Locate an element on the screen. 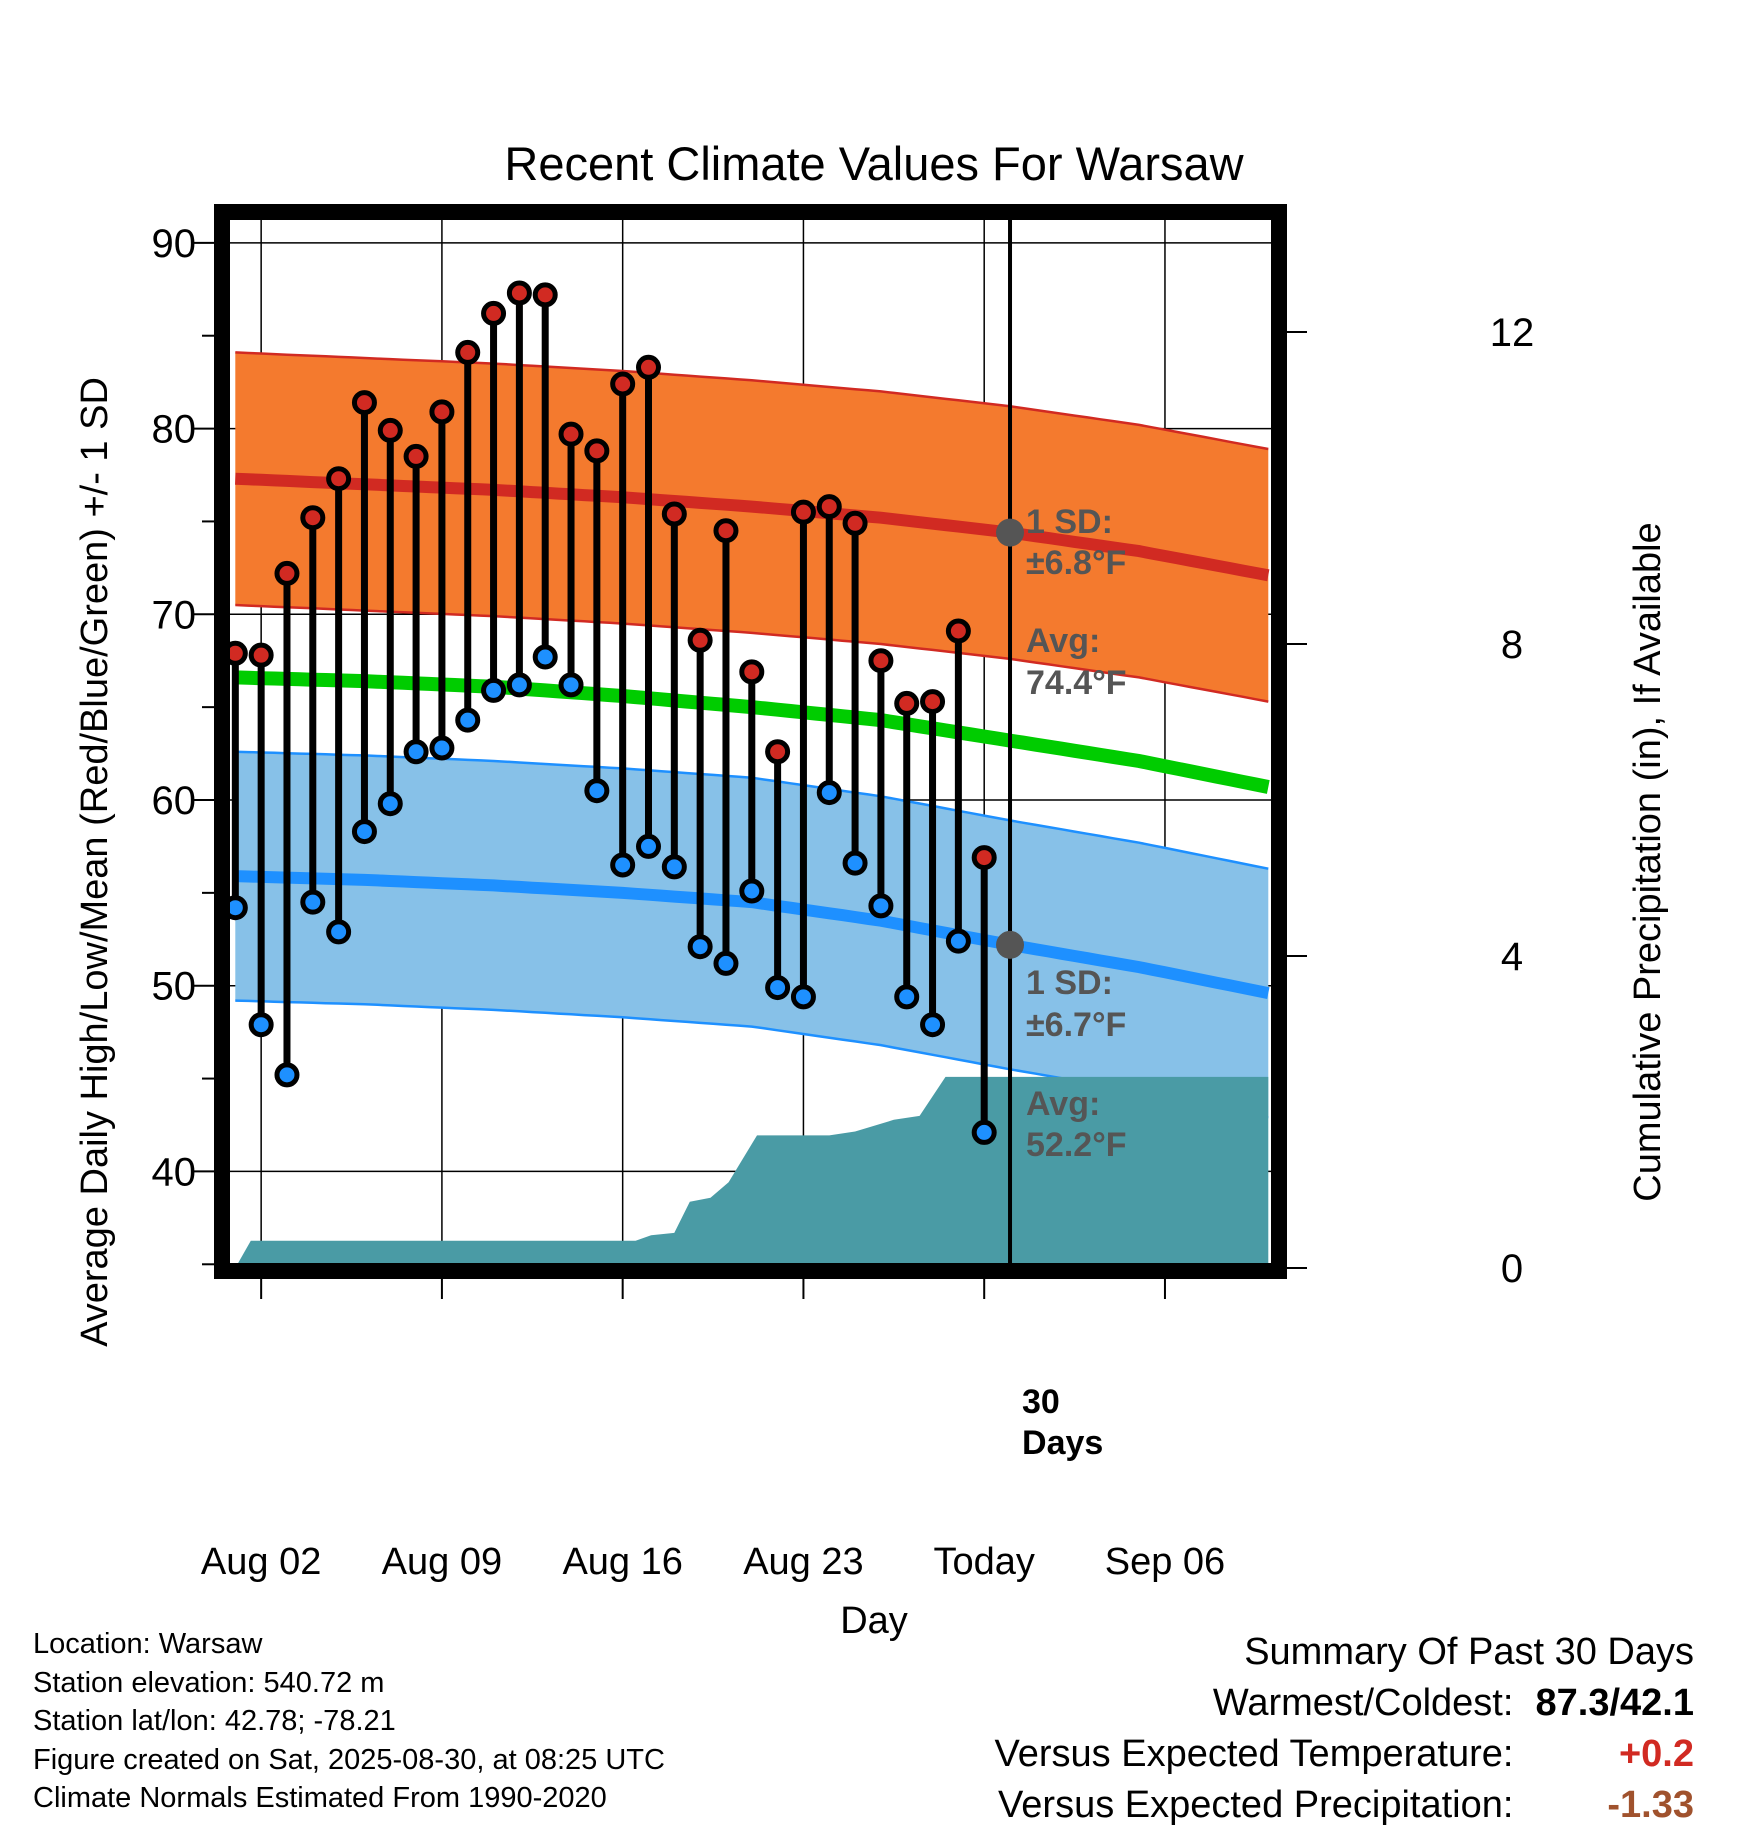 Image resolution: width=1748 pixels, height=1831 pixels. chart-title: Recent Climate Values For Warsaw is located at coordinates (874, 163).